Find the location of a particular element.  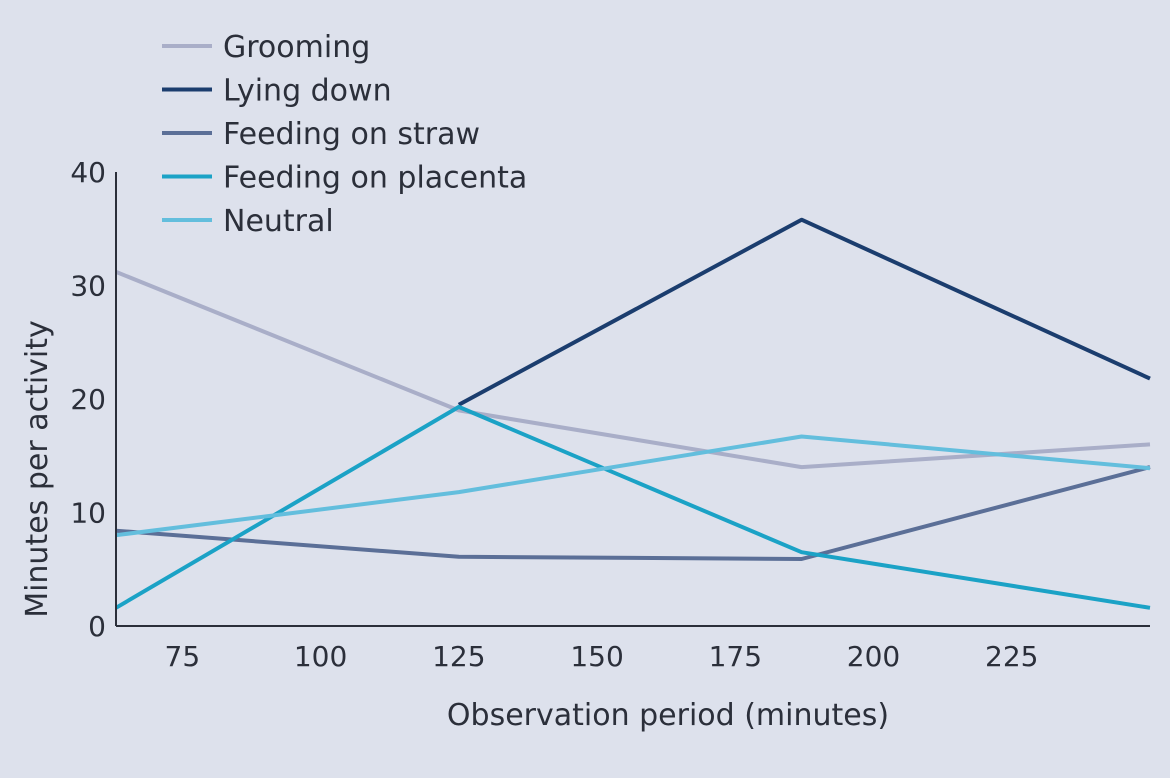

legend-label-neutral: Neutral is located at coordinates (278, 221).